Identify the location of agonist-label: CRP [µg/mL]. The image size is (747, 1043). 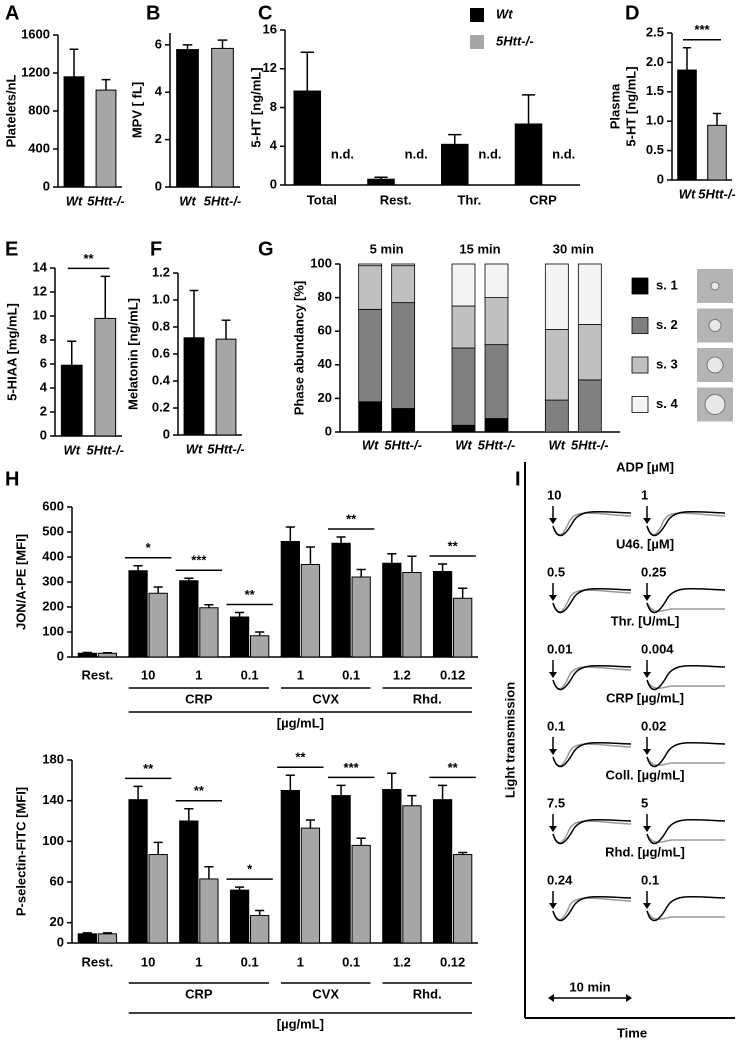
(645, 697).